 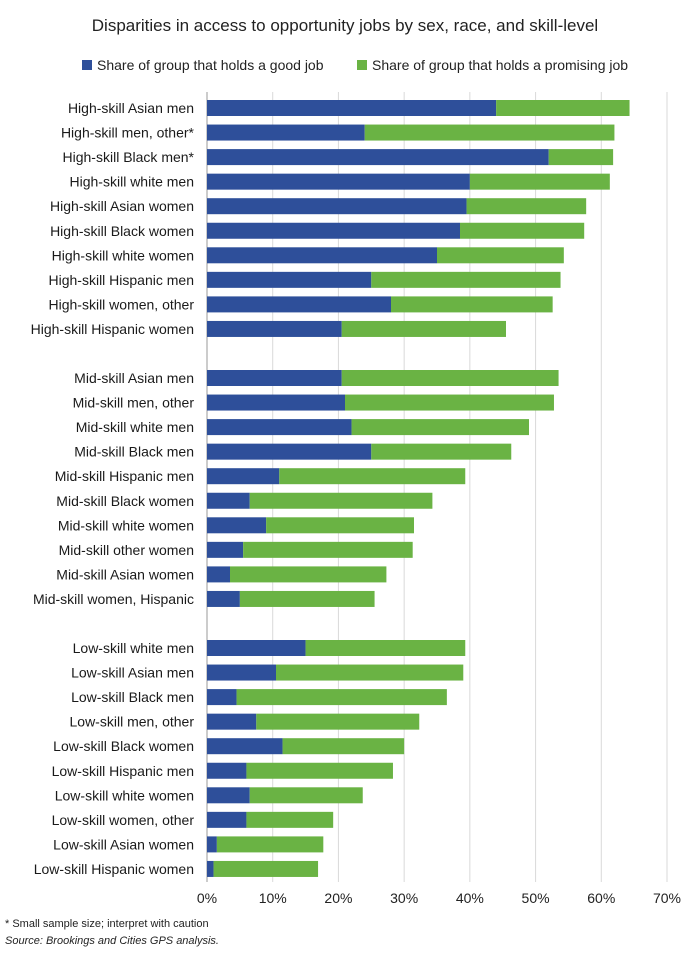 I want to click on category-label: Mid-skill Hispanic men, so click(x=124, y=476).